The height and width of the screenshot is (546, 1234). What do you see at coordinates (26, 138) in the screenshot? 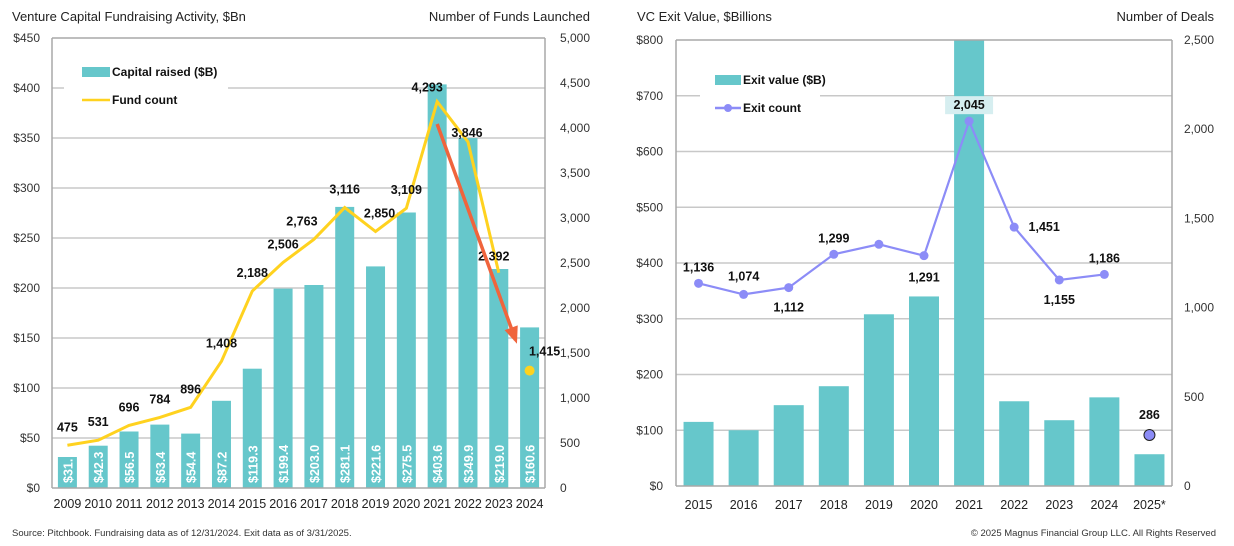
I see `left-axis-tick-label: $350` at bounding box center [26, 138].